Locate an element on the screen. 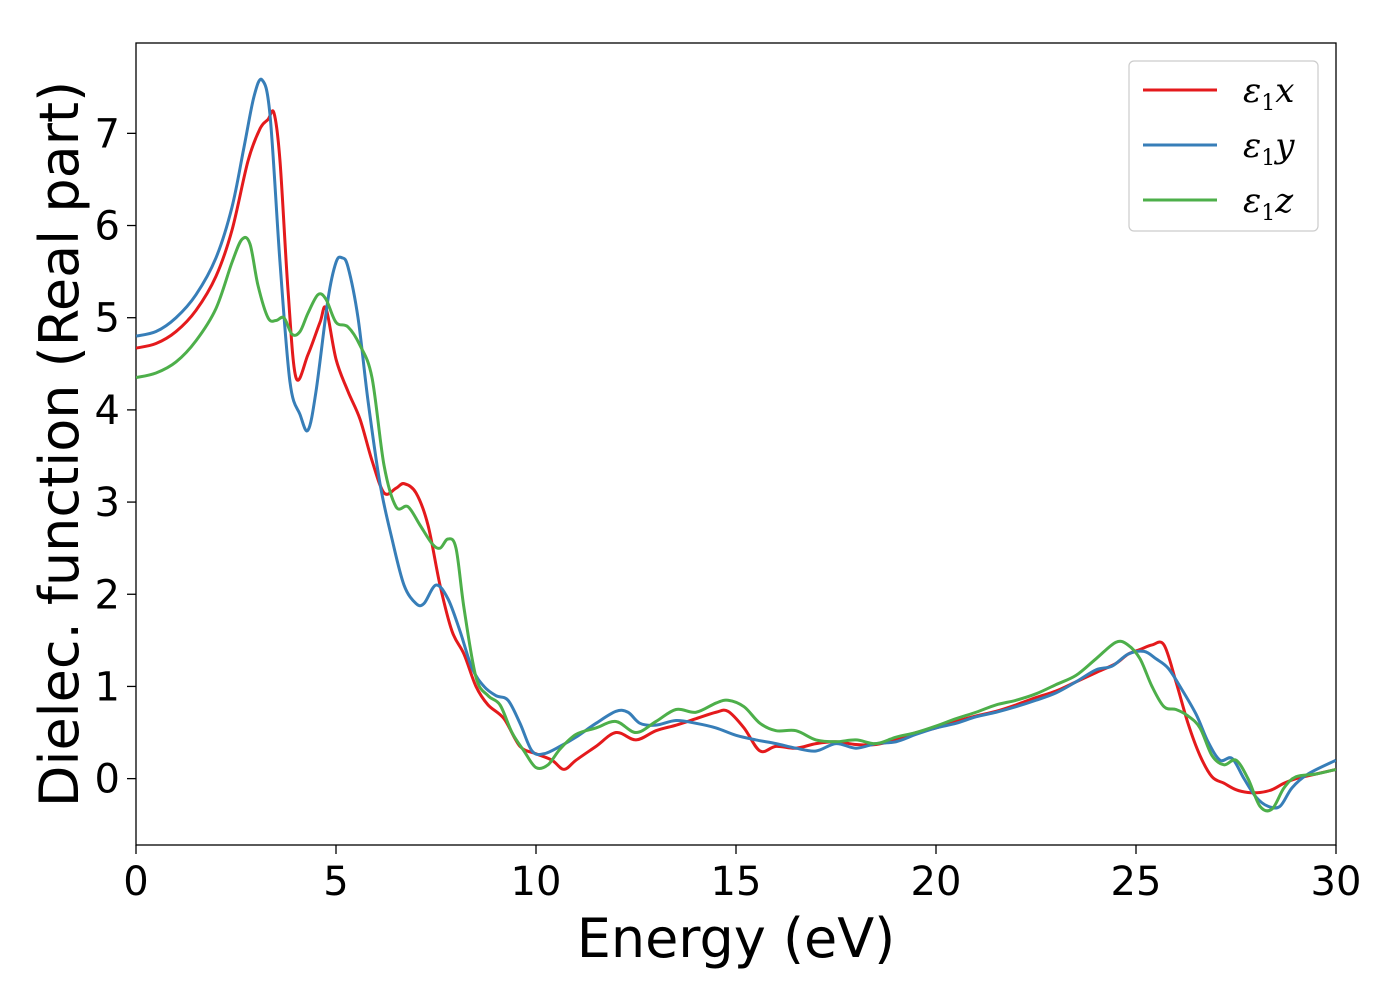 The width and height of the screenshot is (1400, 1000). legend-item-z: ε1z is located at coordinates (1218, 203).